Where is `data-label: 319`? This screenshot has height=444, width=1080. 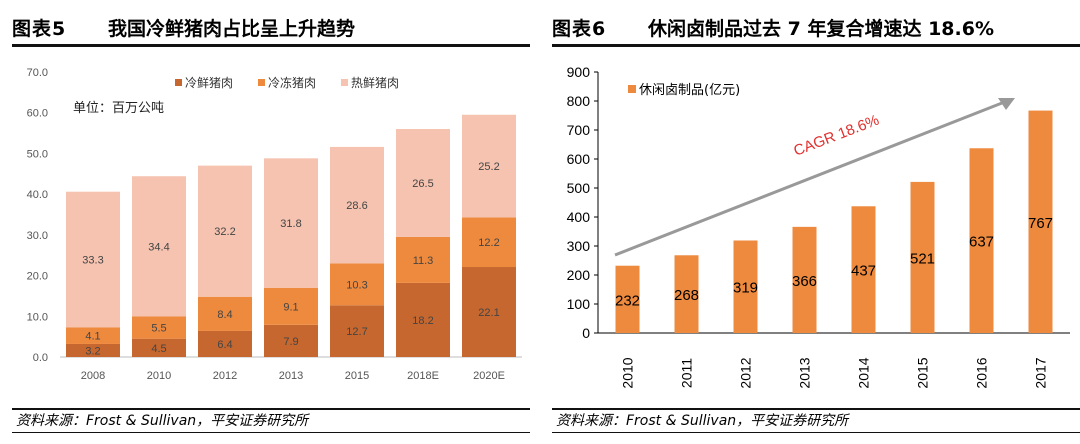
data-label: 319 is located at coordinates (745, 288).